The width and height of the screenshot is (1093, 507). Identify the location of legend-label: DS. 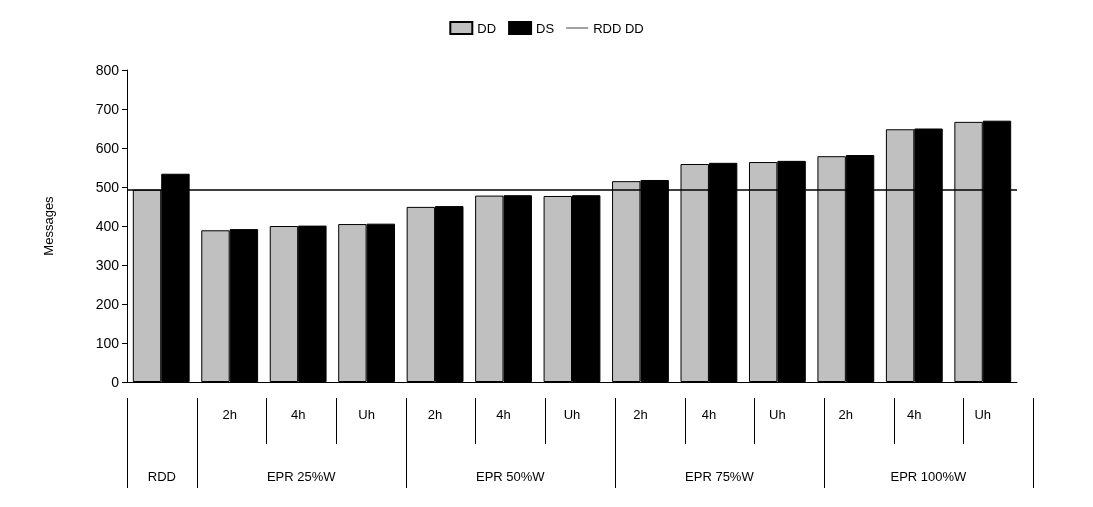
(545, 28).